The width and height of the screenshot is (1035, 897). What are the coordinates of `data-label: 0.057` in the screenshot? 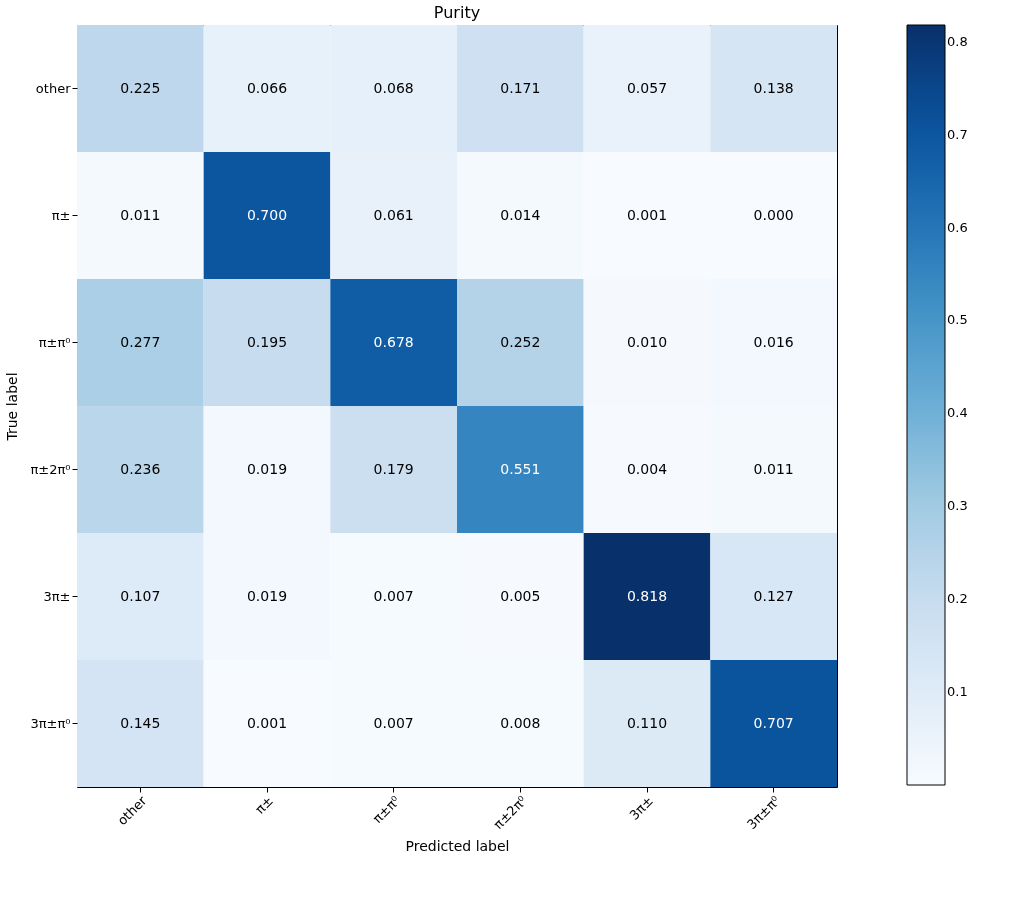 It's located at (647, 87).